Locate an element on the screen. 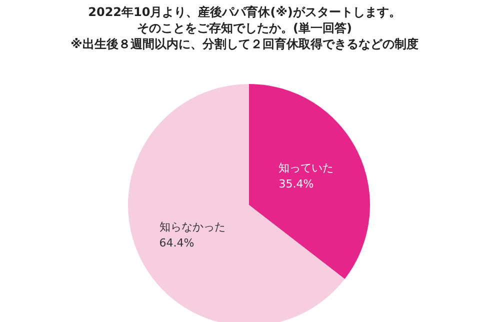  chart-subtitle: そのことをご存知でしたか。(単一回答) is located at coordinates (244, 28).